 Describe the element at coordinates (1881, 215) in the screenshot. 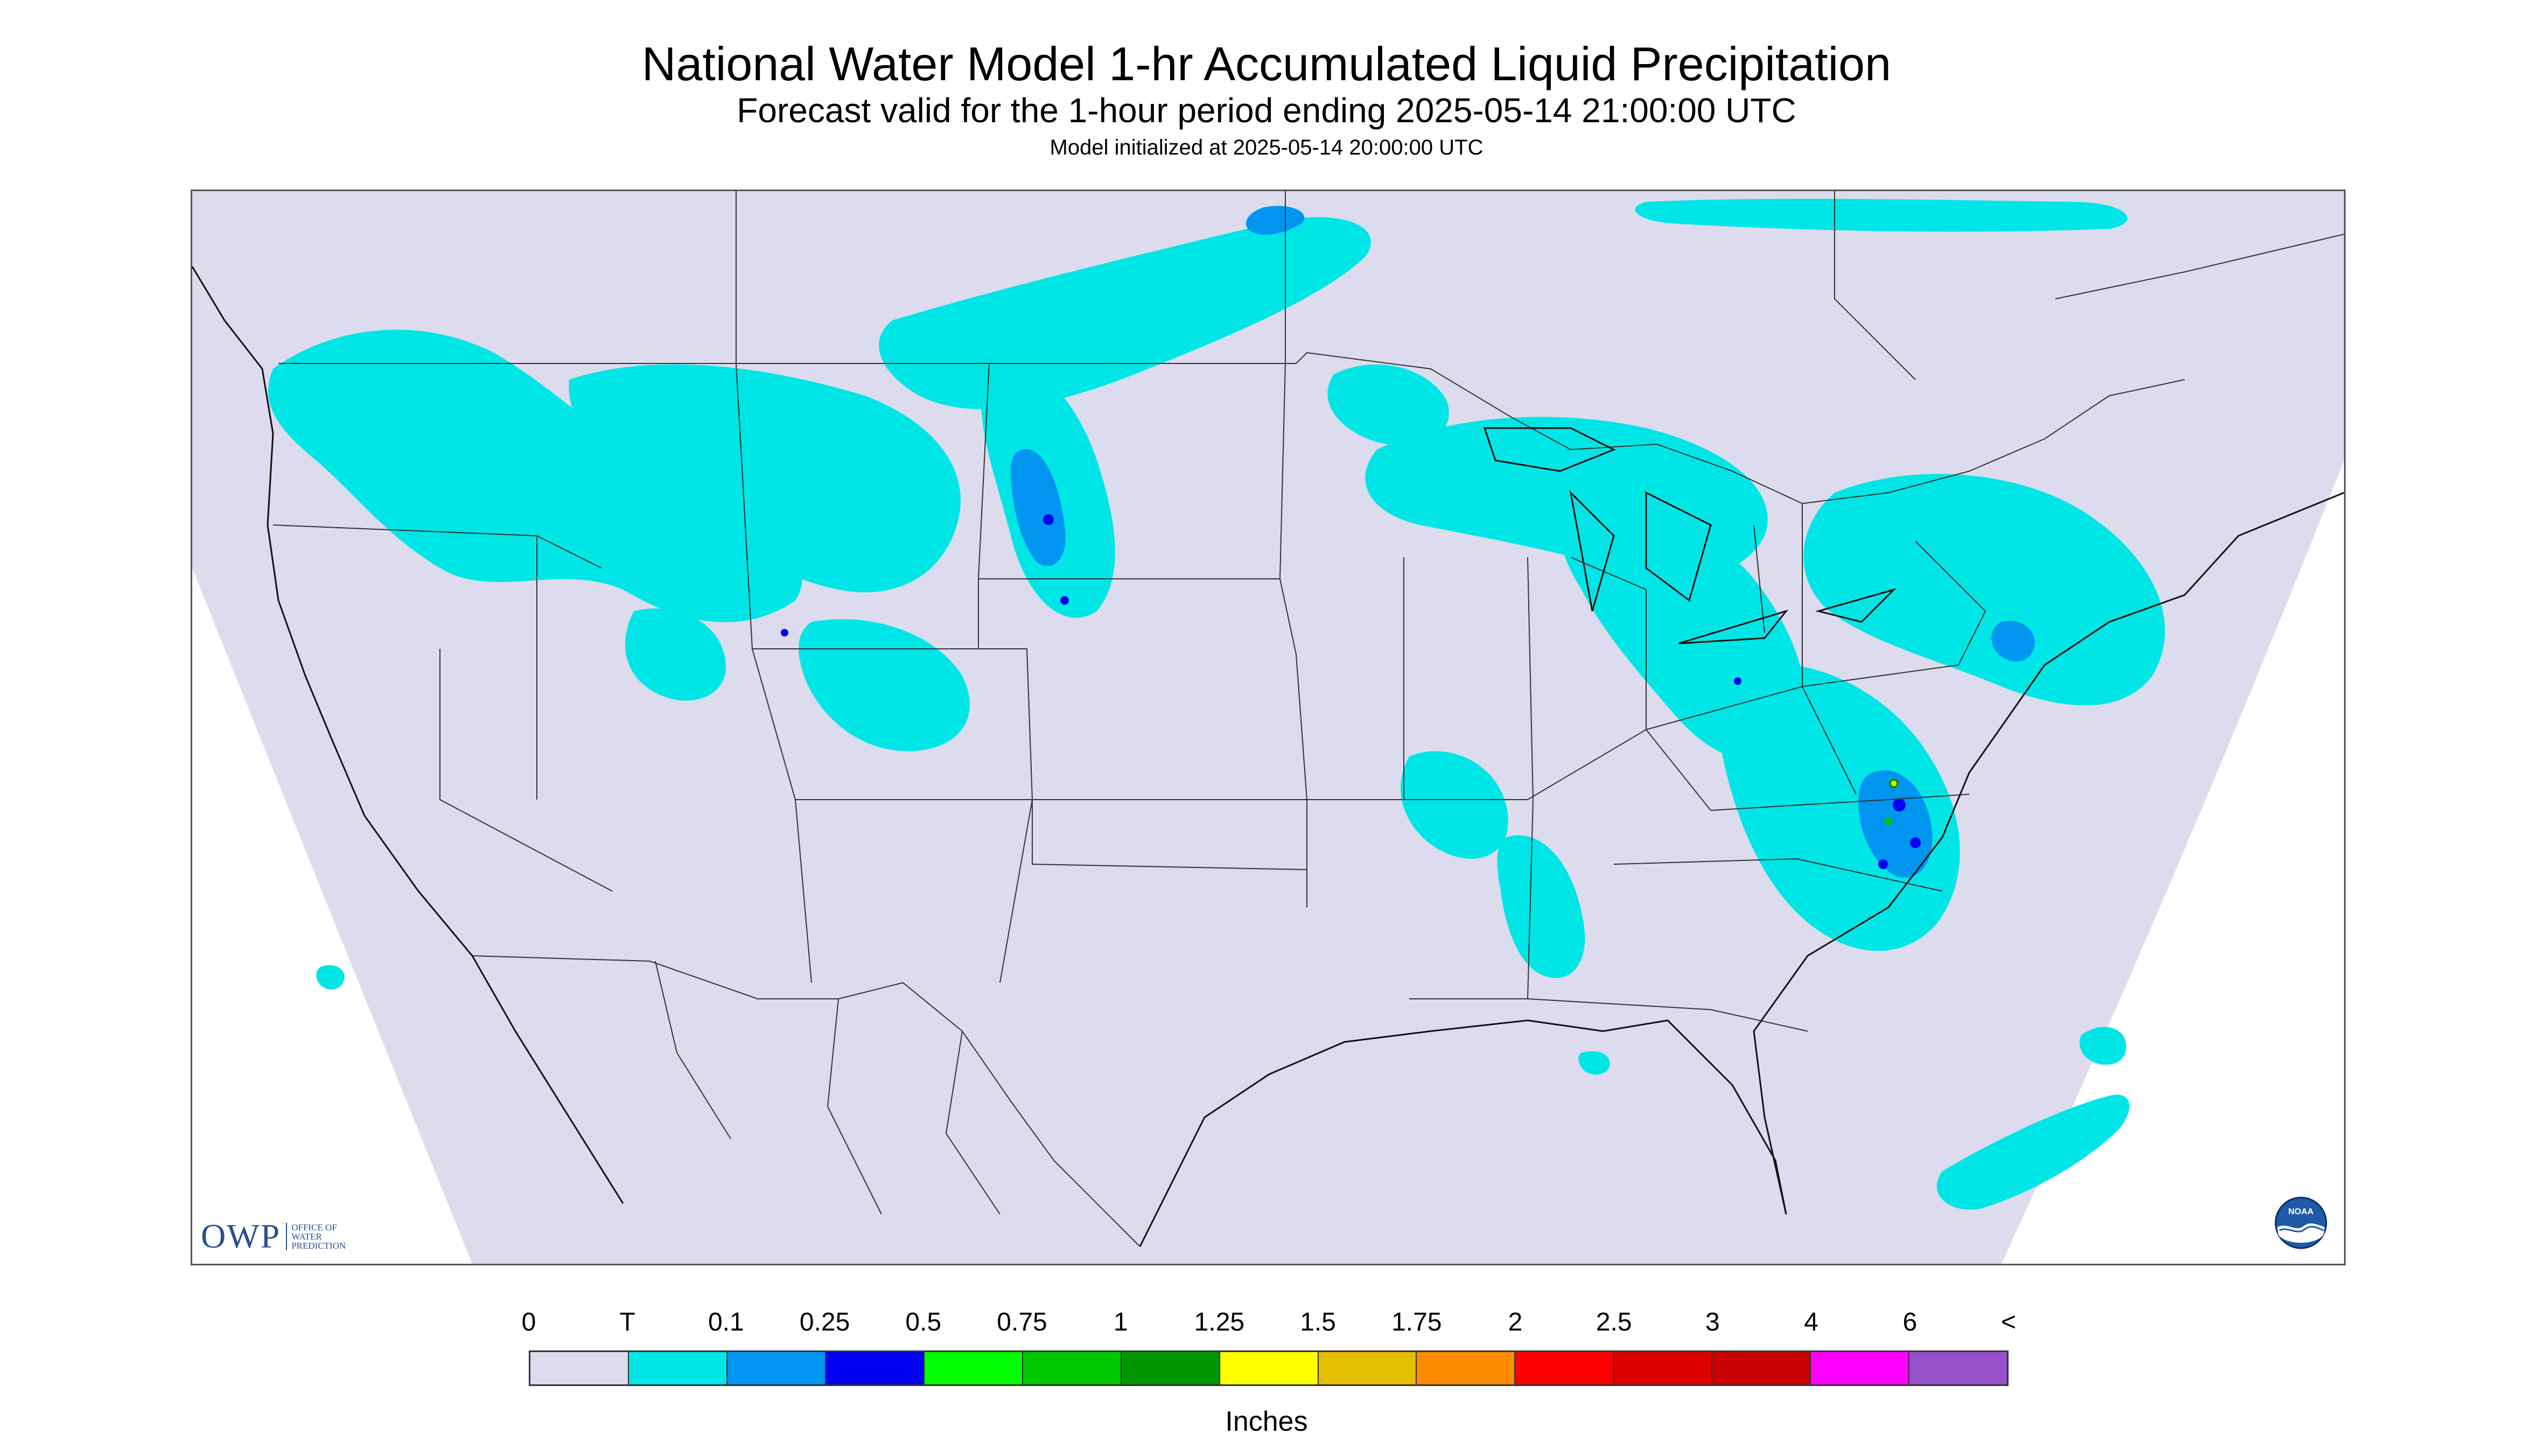

I see `precip-canada-east` at that location.